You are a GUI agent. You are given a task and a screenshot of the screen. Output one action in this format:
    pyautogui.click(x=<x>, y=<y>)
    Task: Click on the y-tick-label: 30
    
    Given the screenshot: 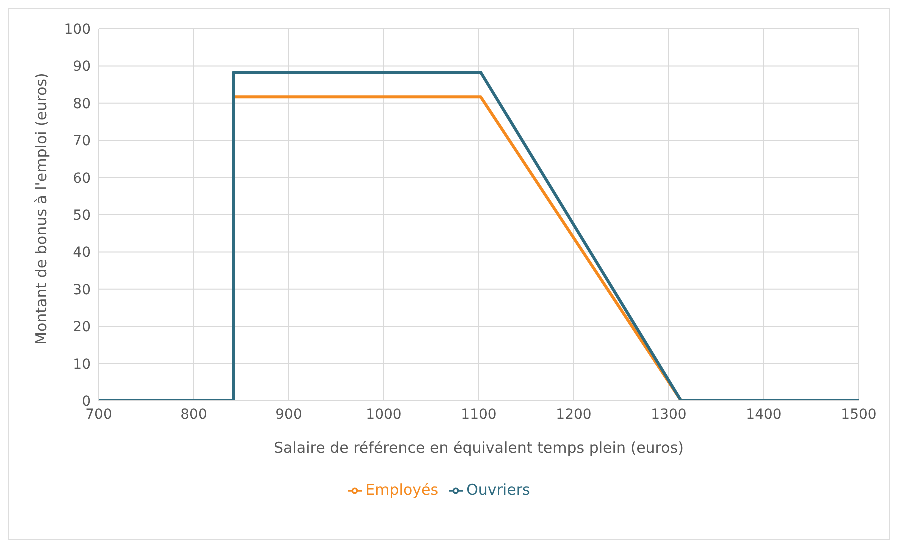 What is the action you would take?
    pyautogui.click(x=82, y=290)
    